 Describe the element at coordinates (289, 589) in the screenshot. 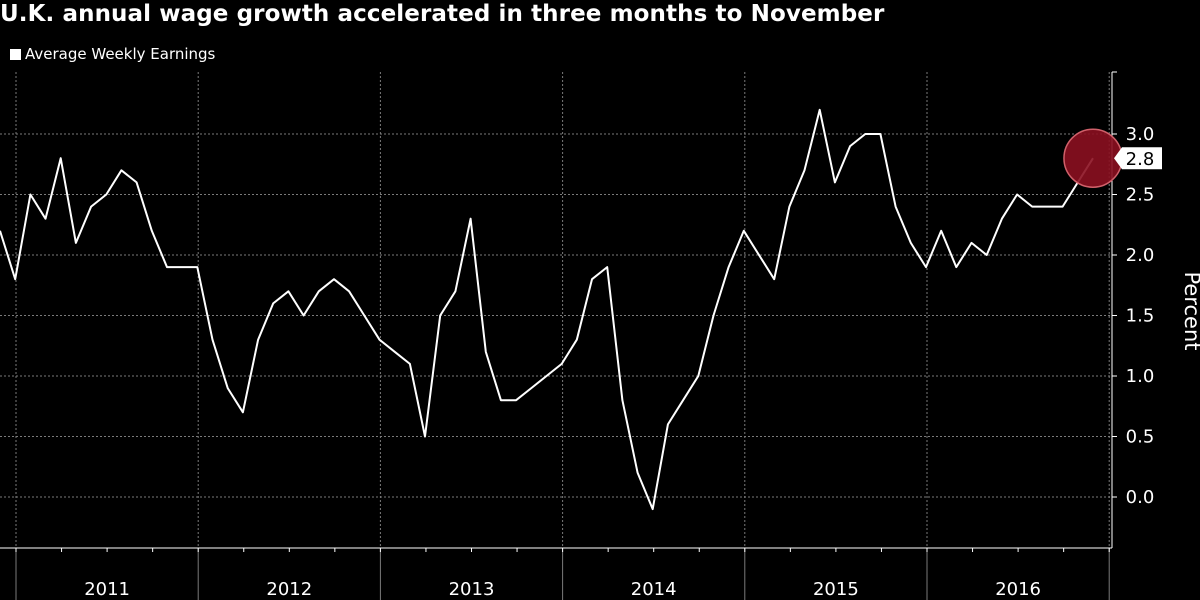

I see `x-tick-label: 2012` at that location.